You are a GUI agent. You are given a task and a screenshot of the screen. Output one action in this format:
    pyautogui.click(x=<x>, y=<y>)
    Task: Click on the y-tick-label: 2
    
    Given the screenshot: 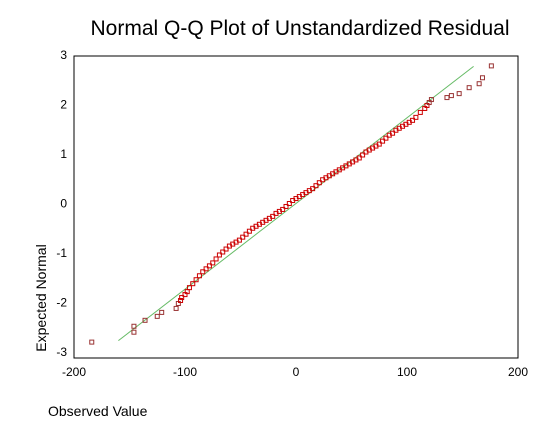 What is the action you would take?
    pyautogui.click(x=63, y=105)
    